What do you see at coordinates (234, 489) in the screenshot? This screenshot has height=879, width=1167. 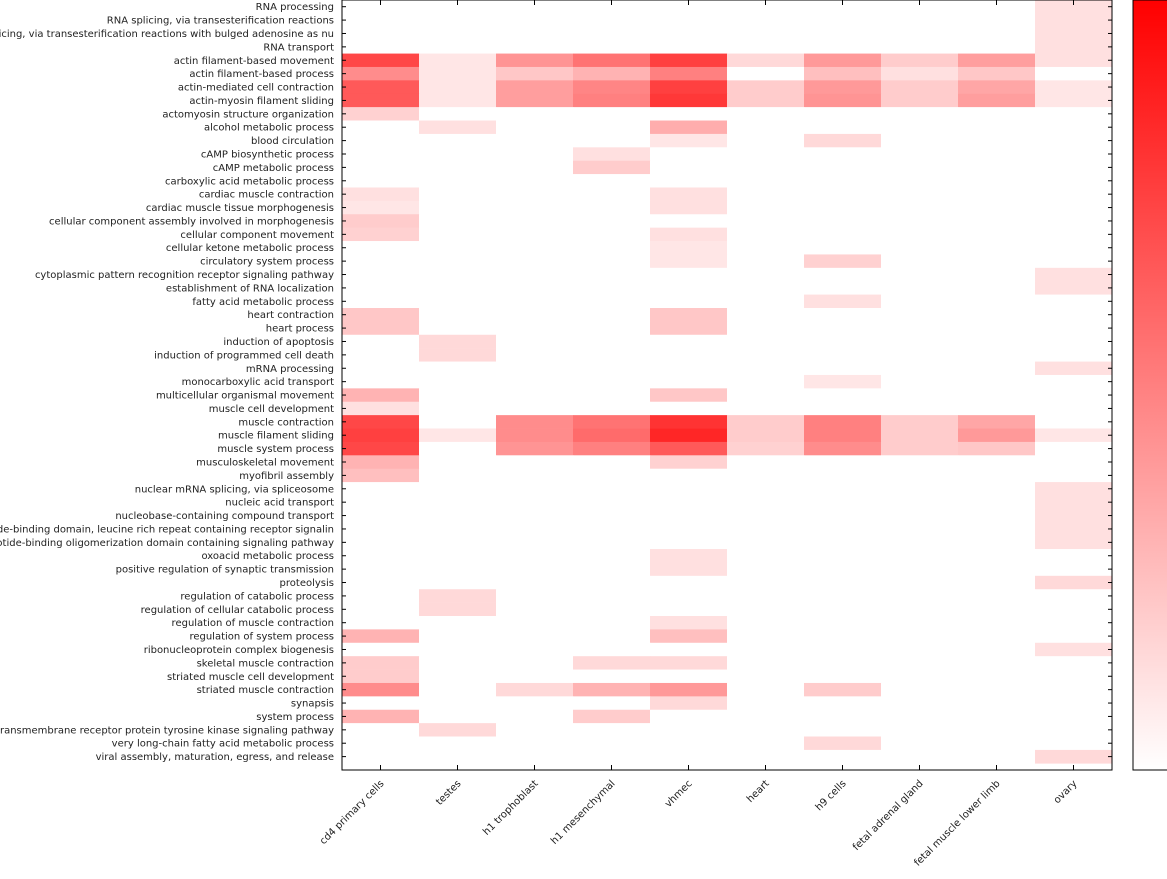 I see `y-tick-label: nuclear mRNA splicing, via spliceosome` at bounding box center [234, 489].